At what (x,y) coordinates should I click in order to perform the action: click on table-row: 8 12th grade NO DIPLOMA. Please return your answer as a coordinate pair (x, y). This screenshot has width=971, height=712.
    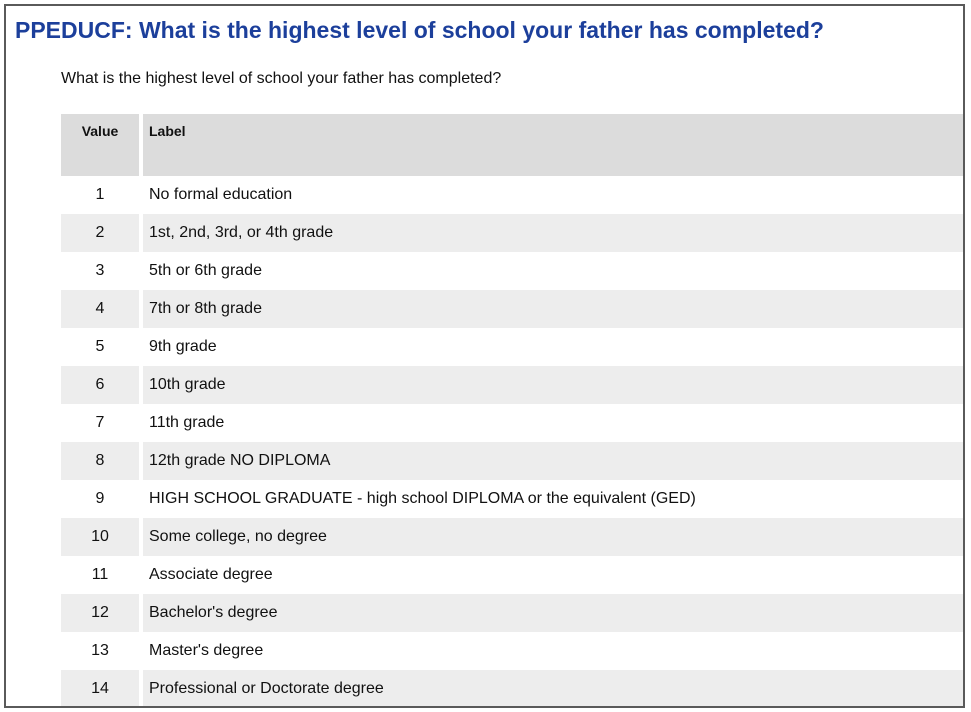
    Looking at the image, I should click on (512, 461).